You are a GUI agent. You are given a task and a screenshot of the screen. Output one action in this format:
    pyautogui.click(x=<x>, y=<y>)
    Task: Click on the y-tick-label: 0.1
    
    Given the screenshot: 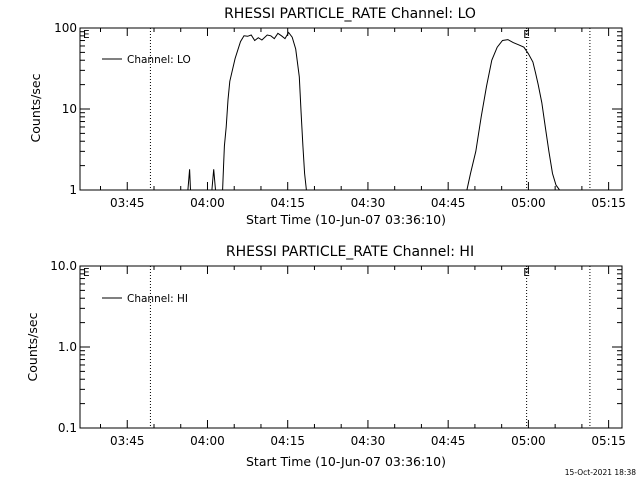 What is the action you would take?
    pyautogui.click(x=67, y=428)
    